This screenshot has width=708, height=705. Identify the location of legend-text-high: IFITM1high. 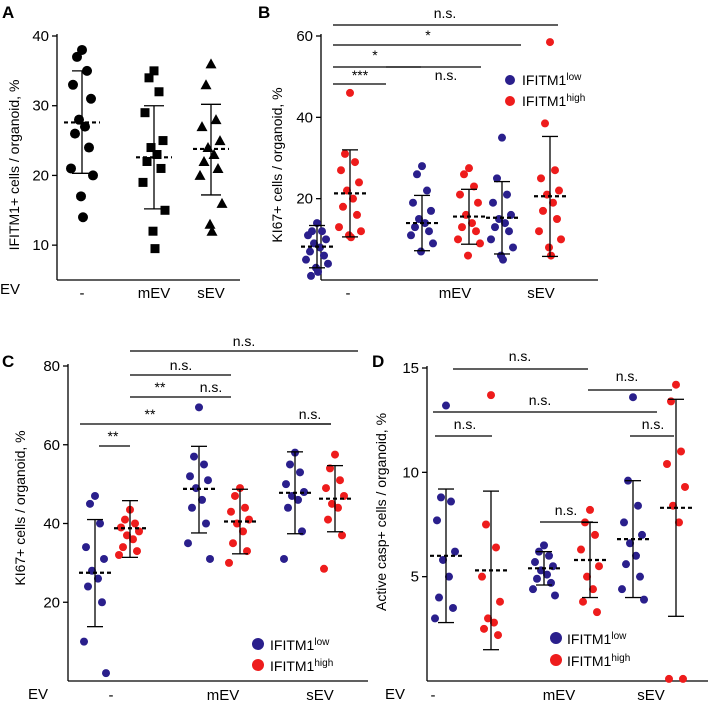
(301, 666).